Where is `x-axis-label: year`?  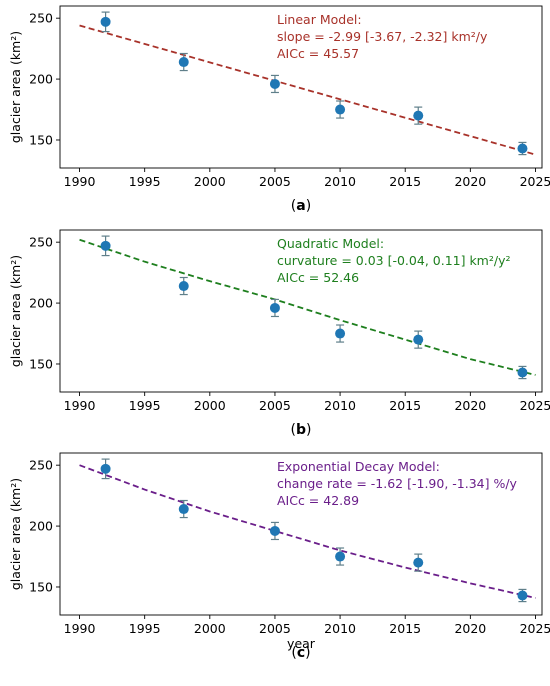 x-axis-label: year is located at coordinates (301, 643).